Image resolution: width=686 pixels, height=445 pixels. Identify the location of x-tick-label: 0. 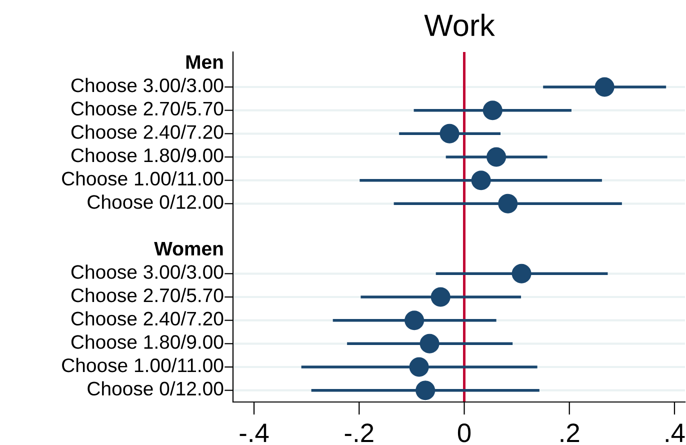
(464, 433).